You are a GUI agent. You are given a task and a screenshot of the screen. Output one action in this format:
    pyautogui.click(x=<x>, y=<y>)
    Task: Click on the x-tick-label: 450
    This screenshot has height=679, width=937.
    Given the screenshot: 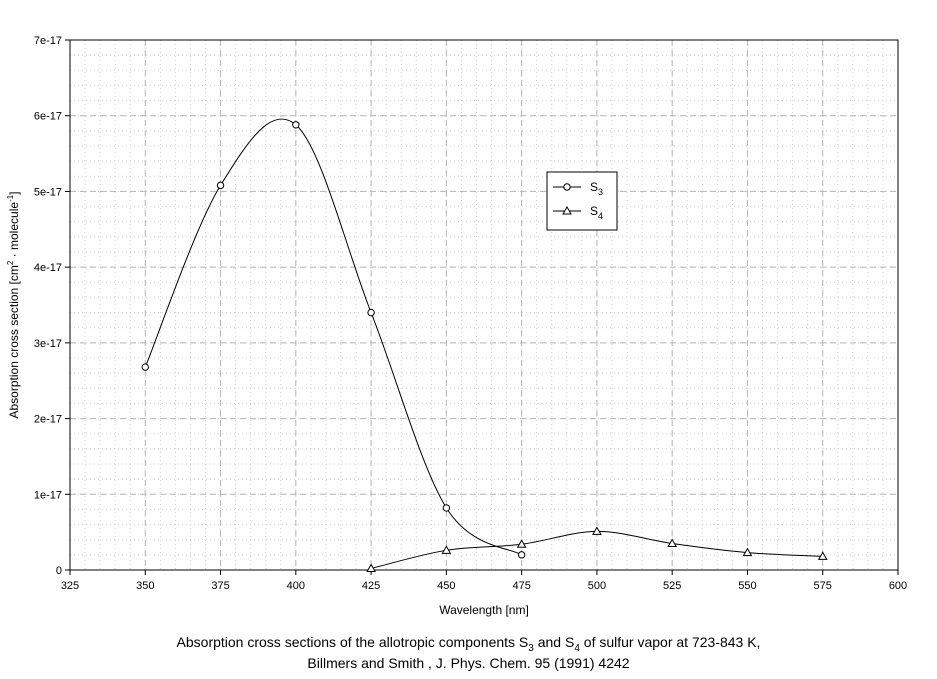 What is the action you would take?
    pyautogui.click(x=446, y=586)
    